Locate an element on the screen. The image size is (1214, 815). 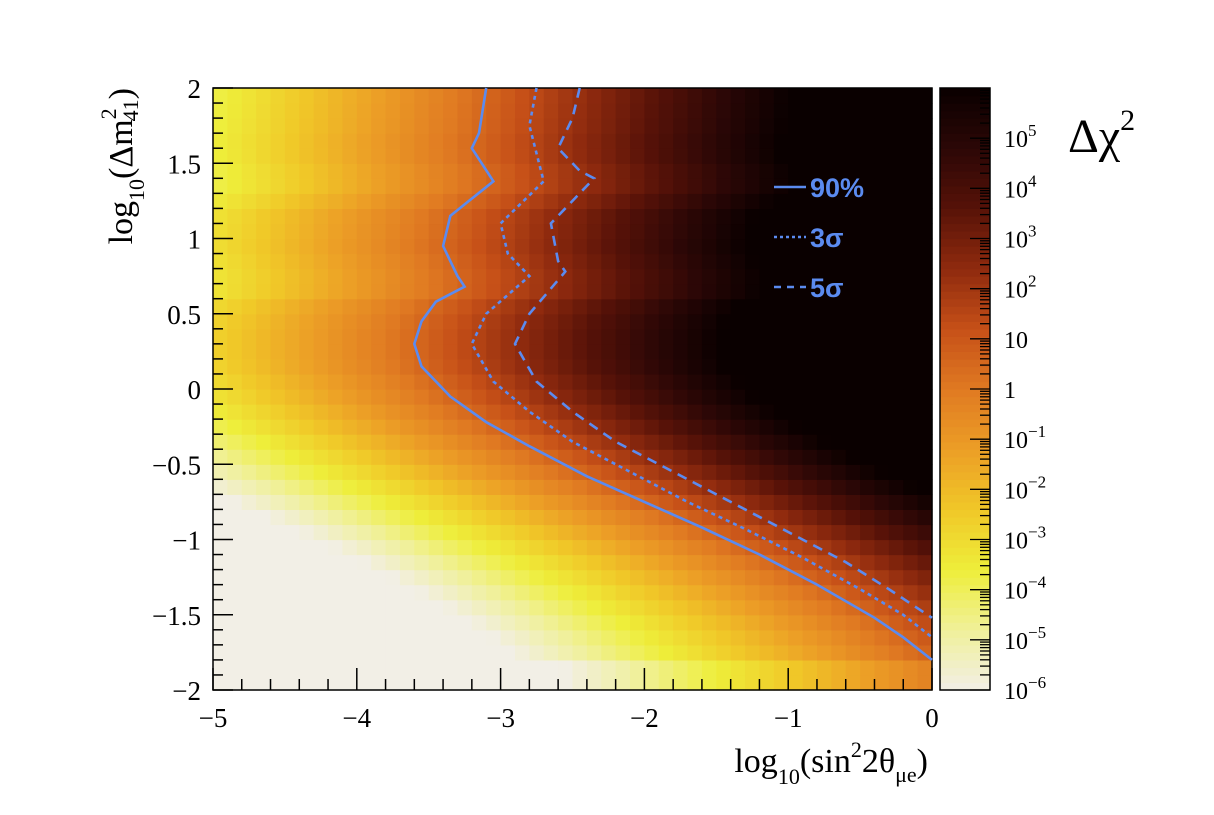
colorbar-label-base: 10 is located at coordinates (1016, 190).